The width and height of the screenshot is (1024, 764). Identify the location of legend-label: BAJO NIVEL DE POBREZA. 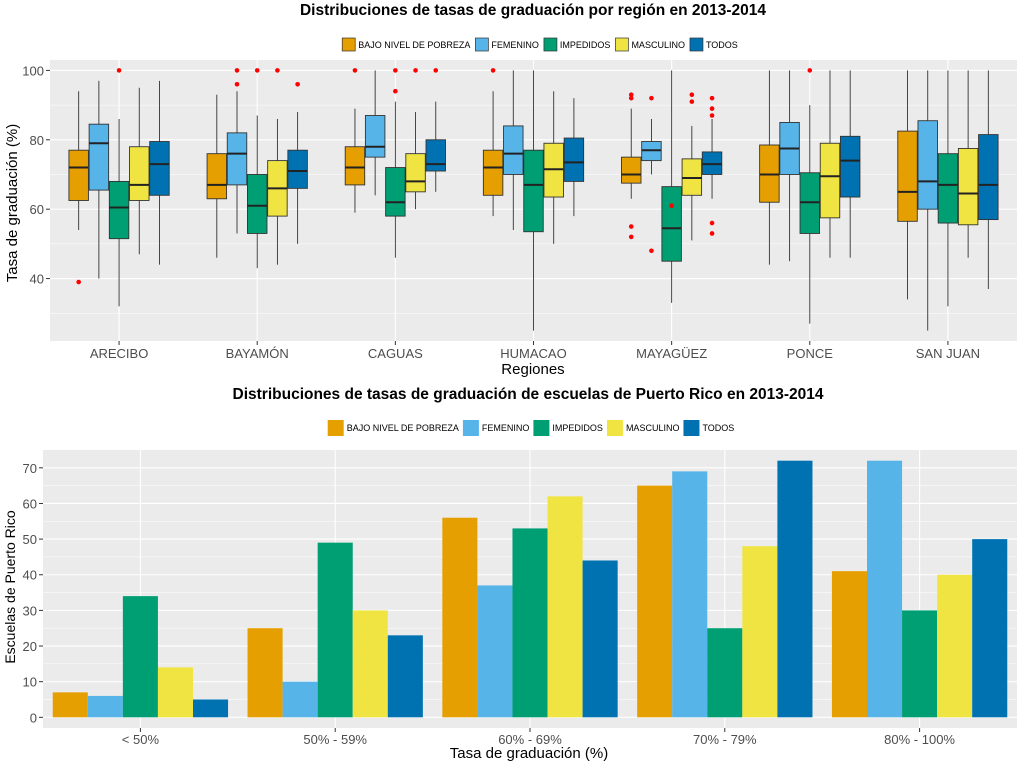
(414, 45).